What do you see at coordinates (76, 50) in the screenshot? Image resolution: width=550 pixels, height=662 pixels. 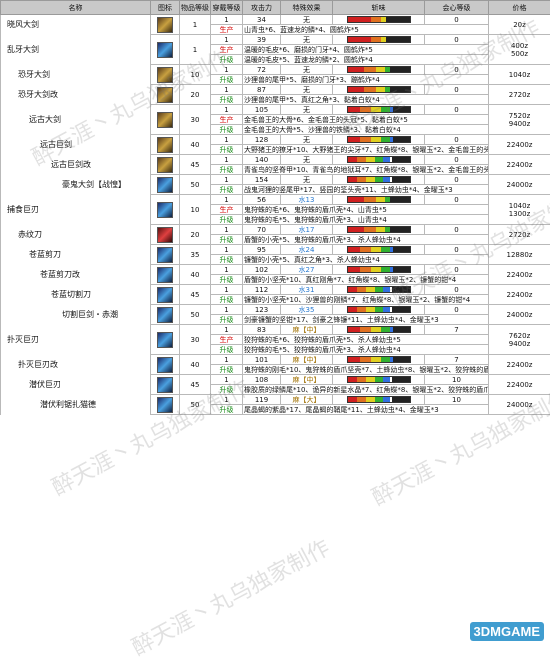 I see `weapon-name: 乱牙大剑` at bounding box center [76, 50].